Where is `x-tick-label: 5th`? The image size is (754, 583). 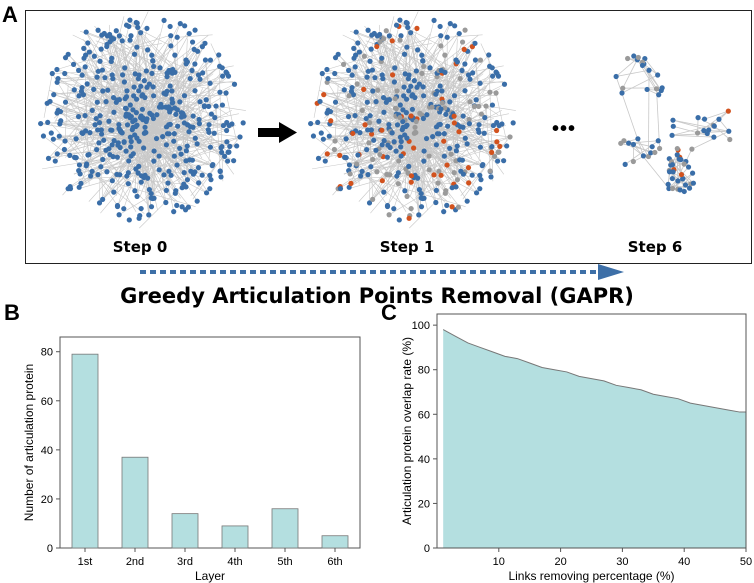
x-tick-label: 5th is located at coordinates (284, 562).